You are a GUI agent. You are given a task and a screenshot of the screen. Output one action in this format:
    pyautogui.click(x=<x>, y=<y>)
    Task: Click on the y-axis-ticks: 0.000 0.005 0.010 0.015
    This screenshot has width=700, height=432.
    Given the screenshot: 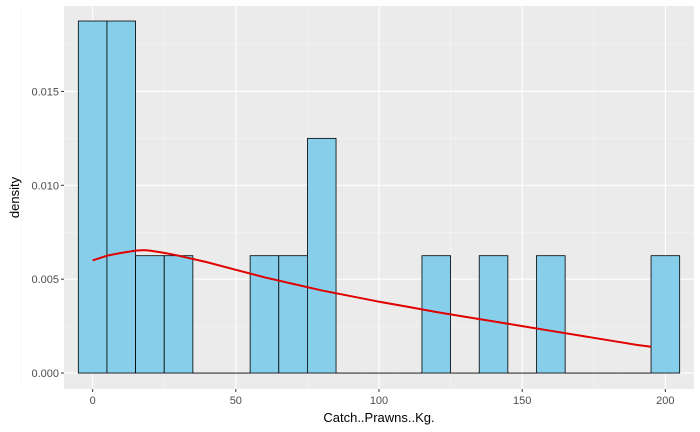 What is the action you would take?
    pyautogui.click(x=47, y=233)
    